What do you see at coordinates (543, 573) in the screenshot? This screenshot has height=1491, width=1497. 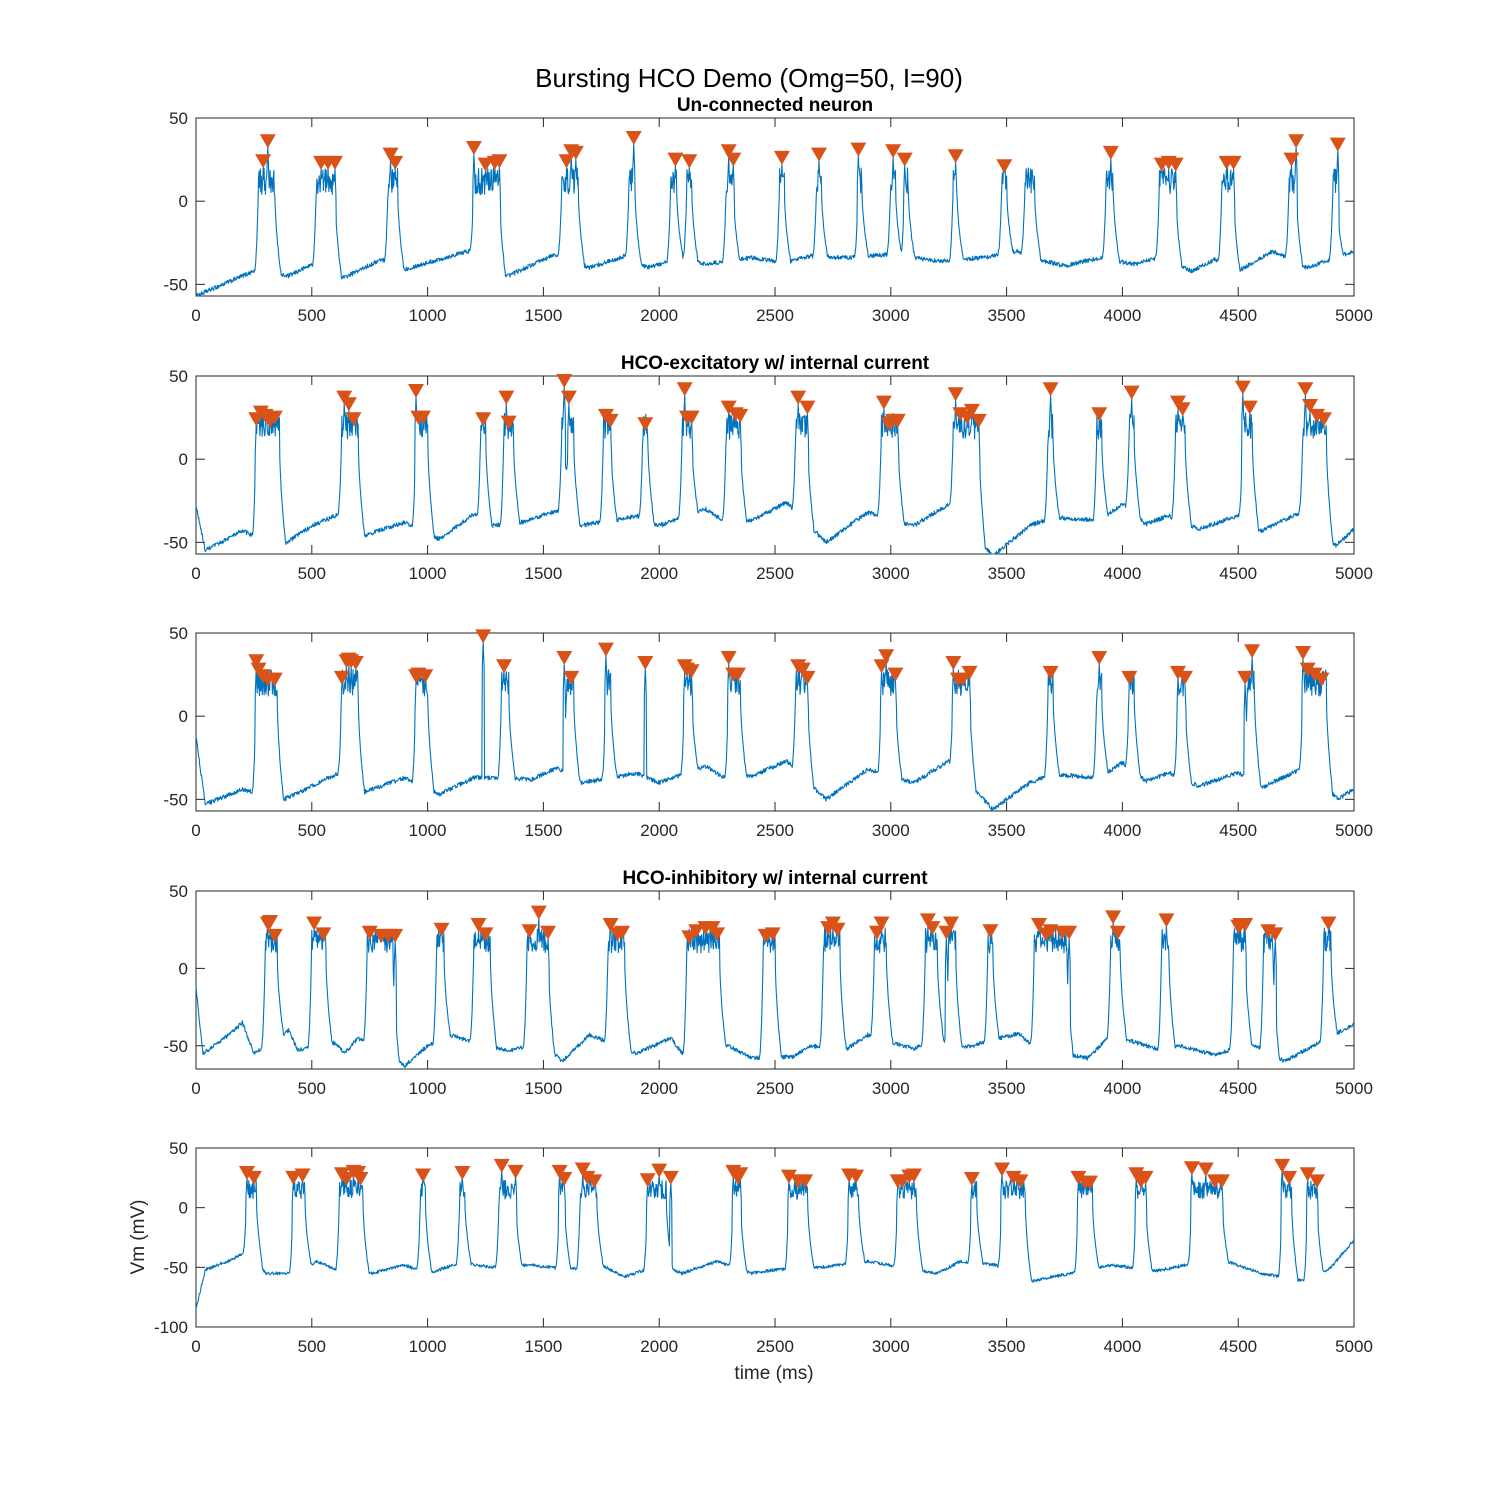 I see `x-tick-label: 1500` at bounding box center [543, 573].